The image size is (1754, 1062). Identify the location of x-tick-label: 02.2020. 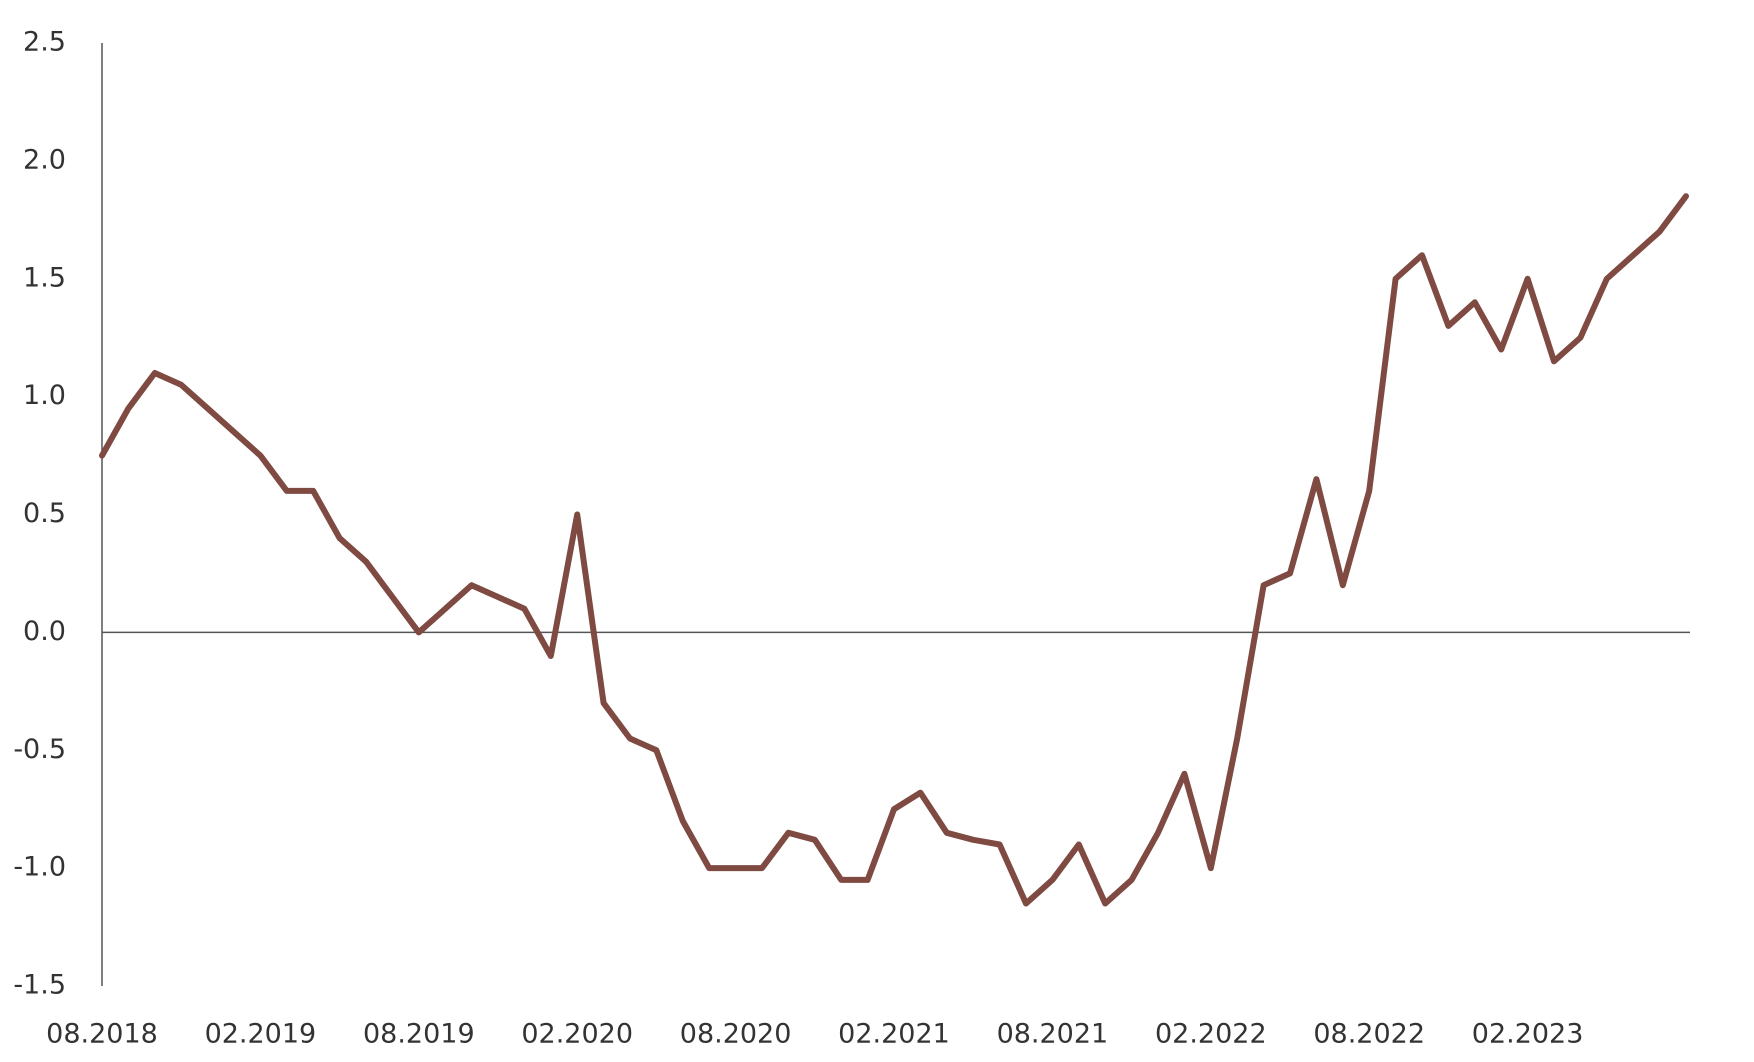
(577, 1034).